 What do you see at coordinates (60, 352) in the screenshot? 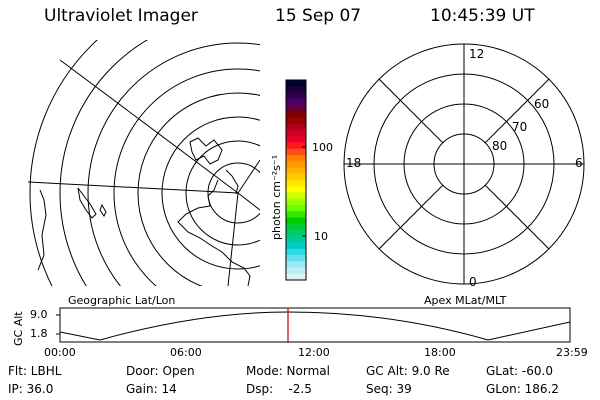
I see `time-tick-0000: 00:00` at bounding box center [60, 352].